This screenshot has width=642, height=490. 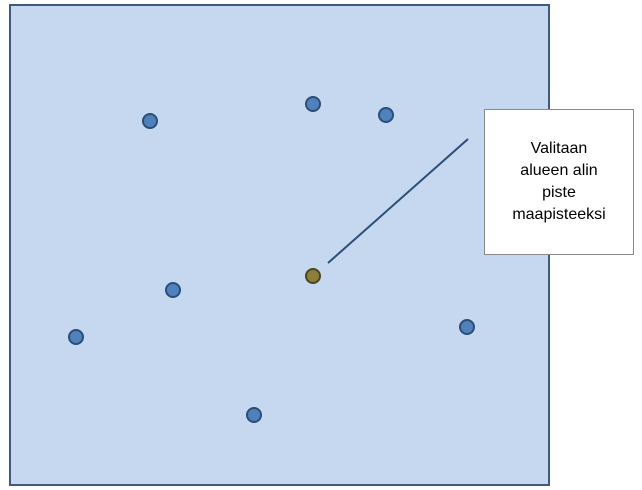 I want to click on callout-line-1: Valitaan, so click(x=559, y=148).